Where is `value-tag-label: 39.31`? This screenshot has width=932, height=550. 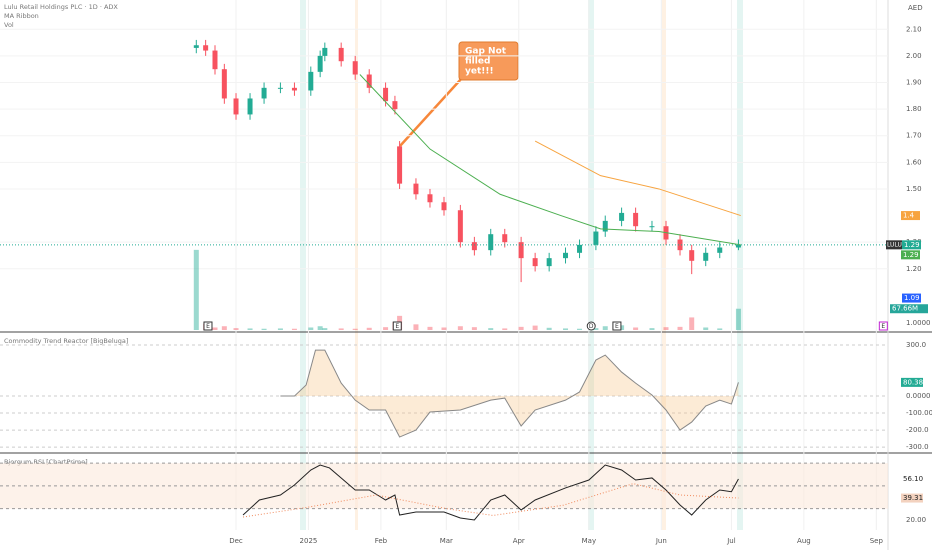
value-tag-label: 39.31 is located at coordinates (913, 498).